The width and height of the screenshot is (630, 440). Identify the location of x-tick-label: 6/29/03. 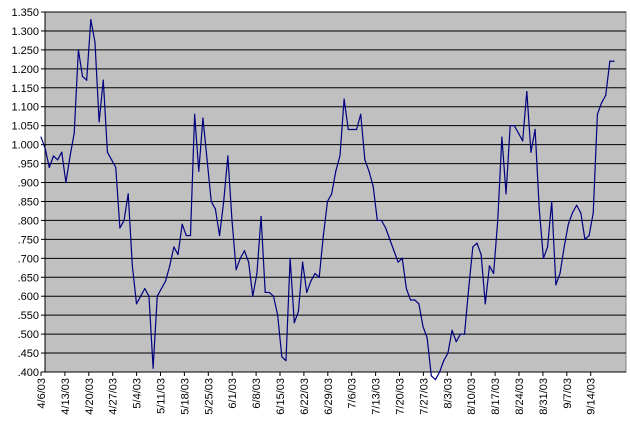
(329, 396).